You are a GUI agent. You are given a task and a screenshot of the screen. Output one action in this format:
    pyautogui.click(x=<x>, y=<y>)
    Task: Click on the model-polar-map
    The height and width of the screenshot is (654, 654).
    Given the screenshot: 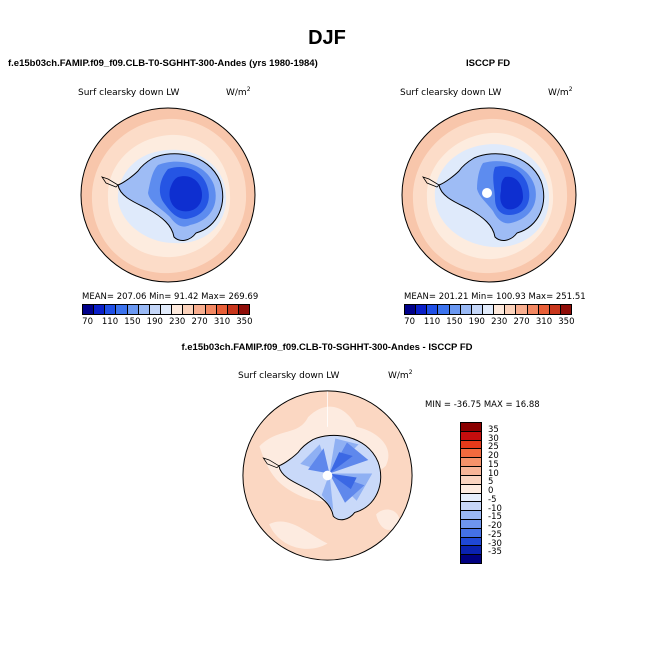 What is the action you would take?
    pyautogui.click(x=168, y=195)
    